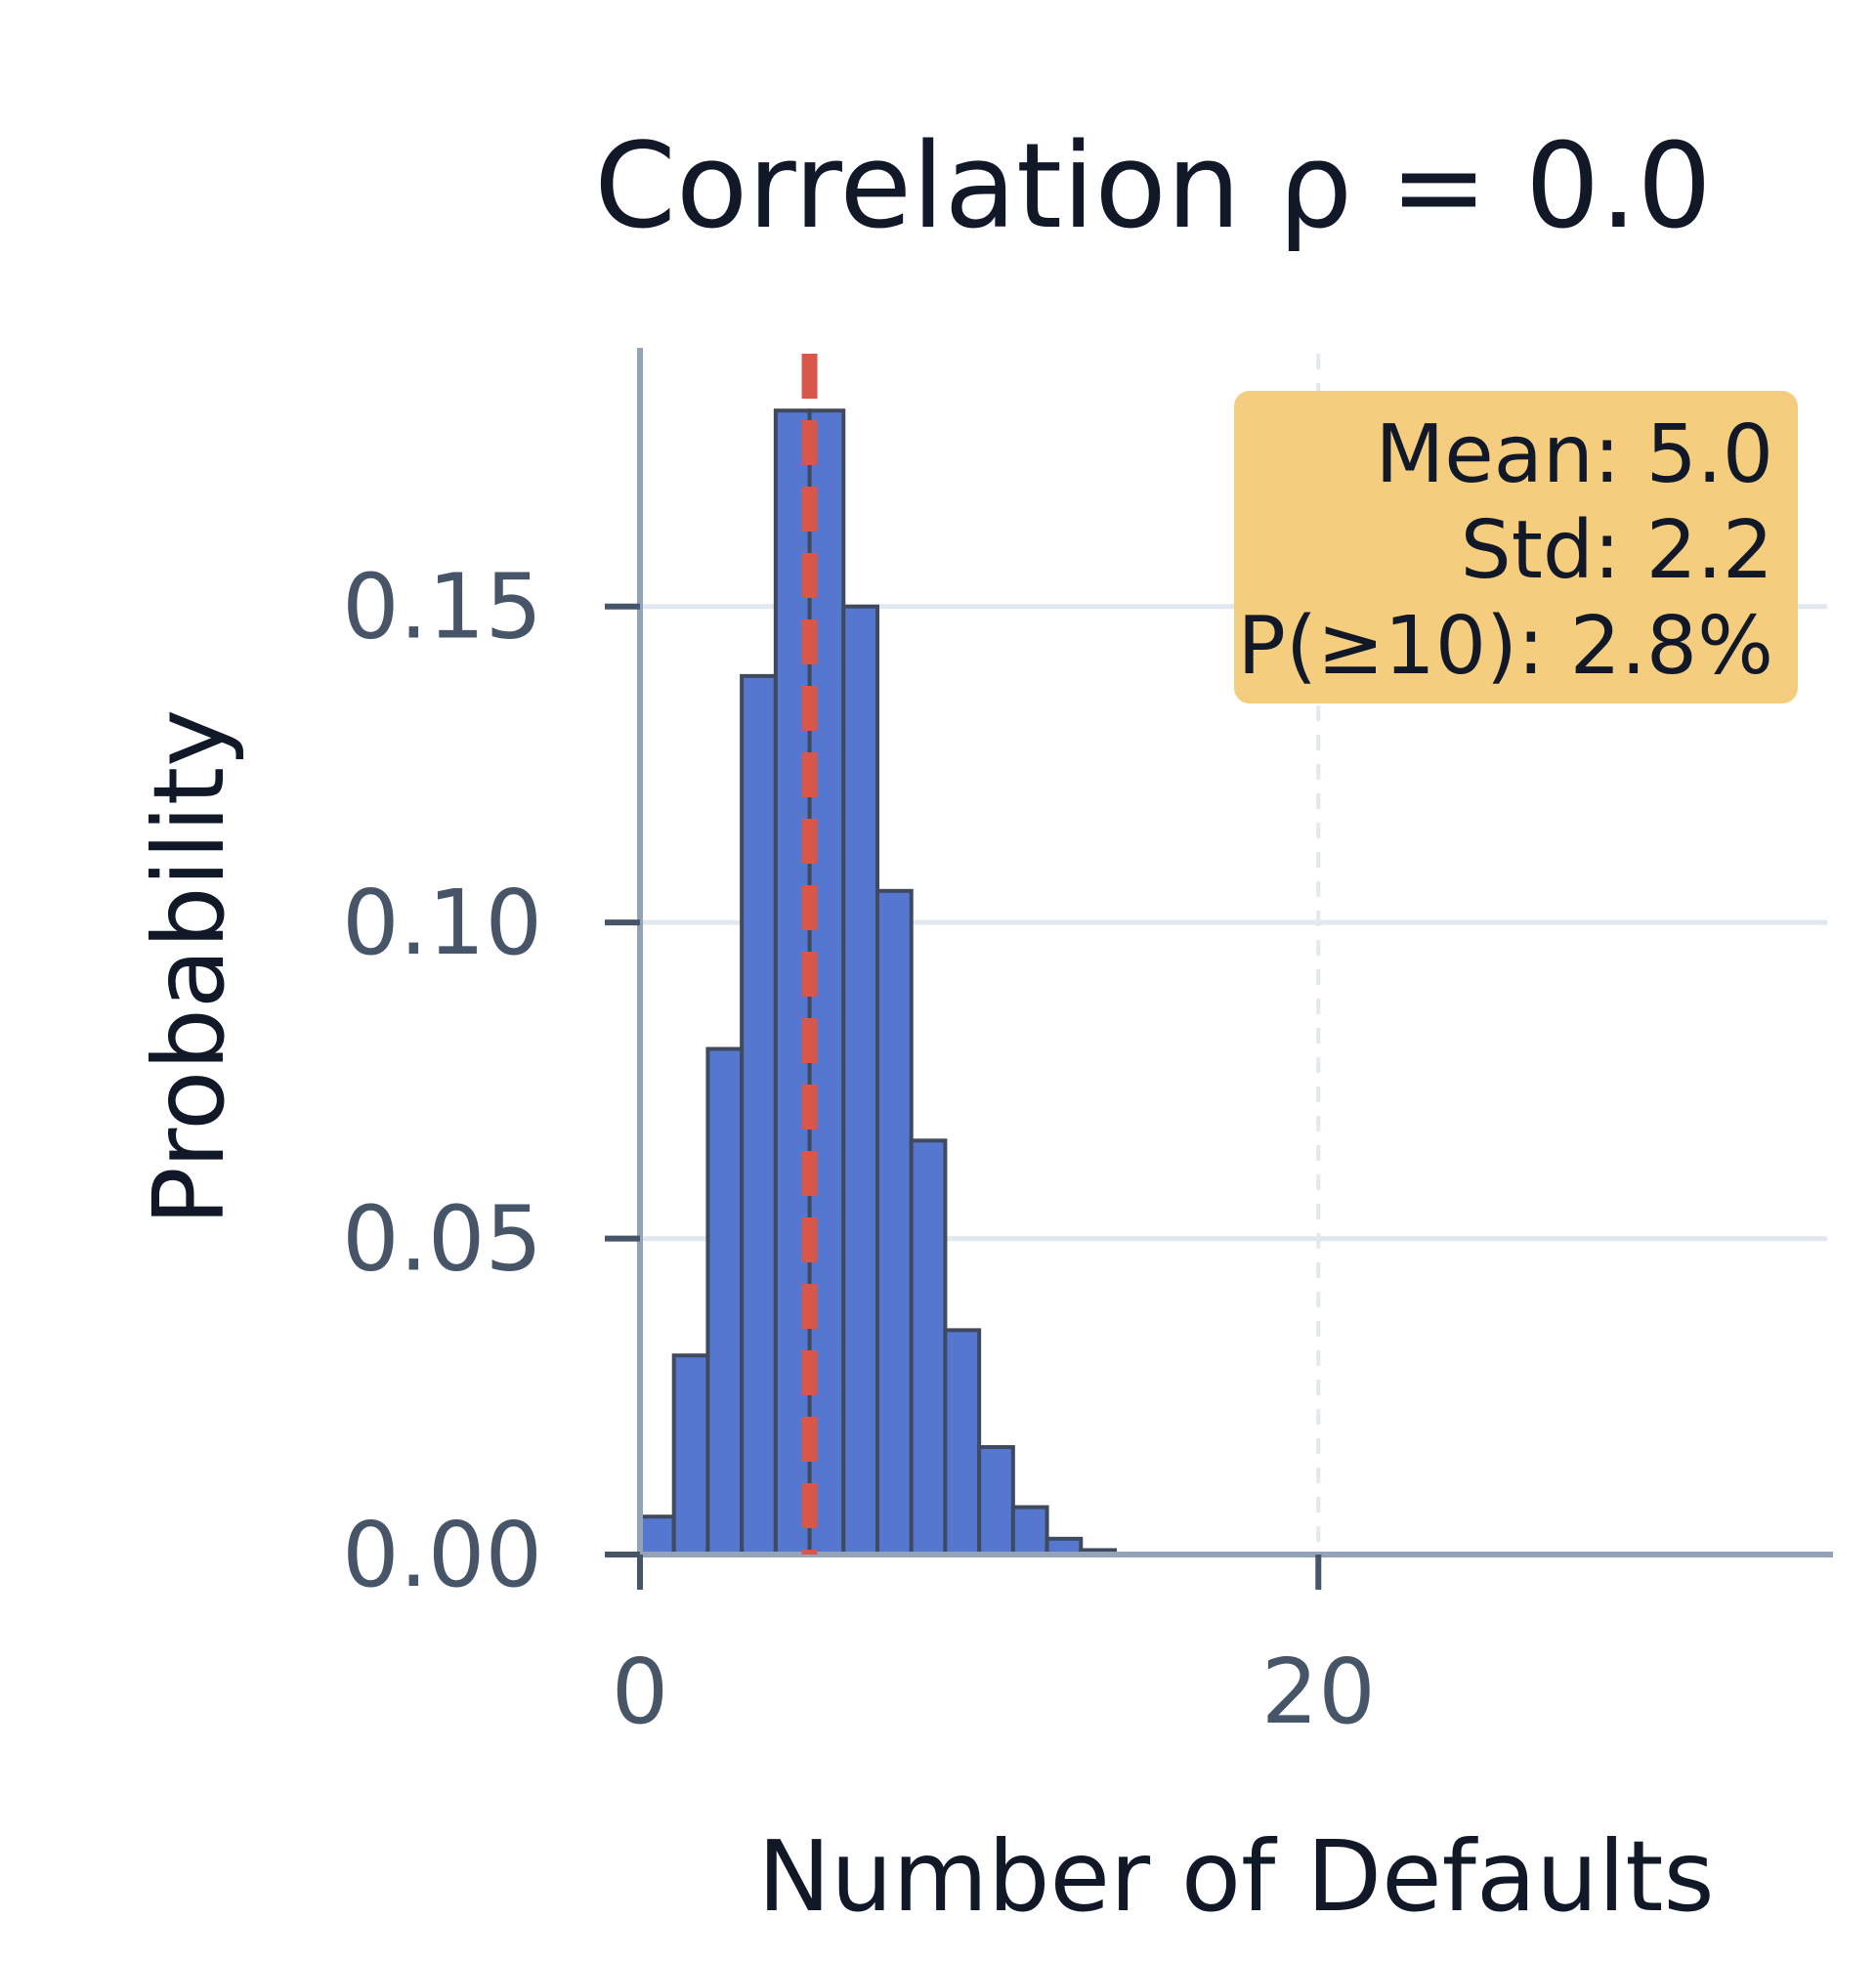 The width and height of the screenshot is (1876, 1961). What do you see at coordinates (189, 968) in the screenshot?
I see `y-axis-label: Probability` at bounding box center [189, 968].